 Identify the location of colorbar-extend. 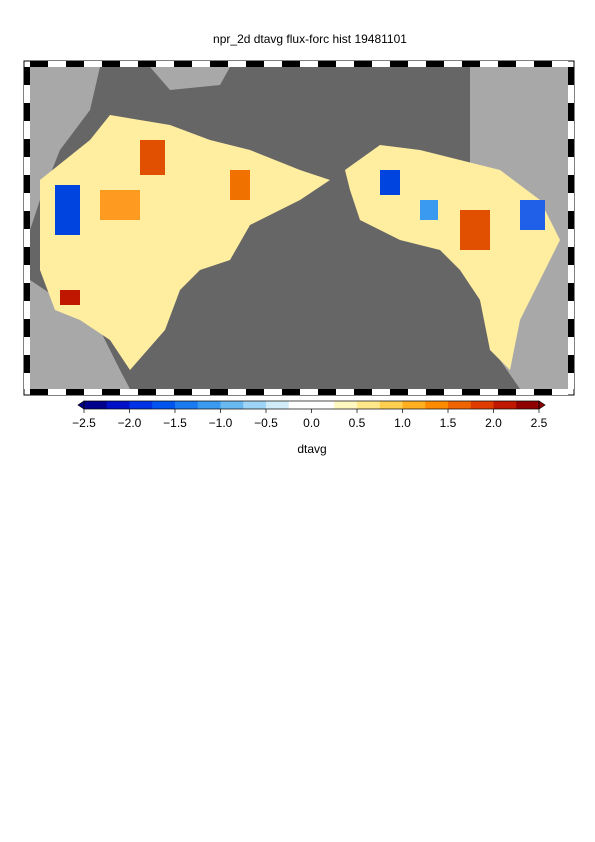
(81, 405).